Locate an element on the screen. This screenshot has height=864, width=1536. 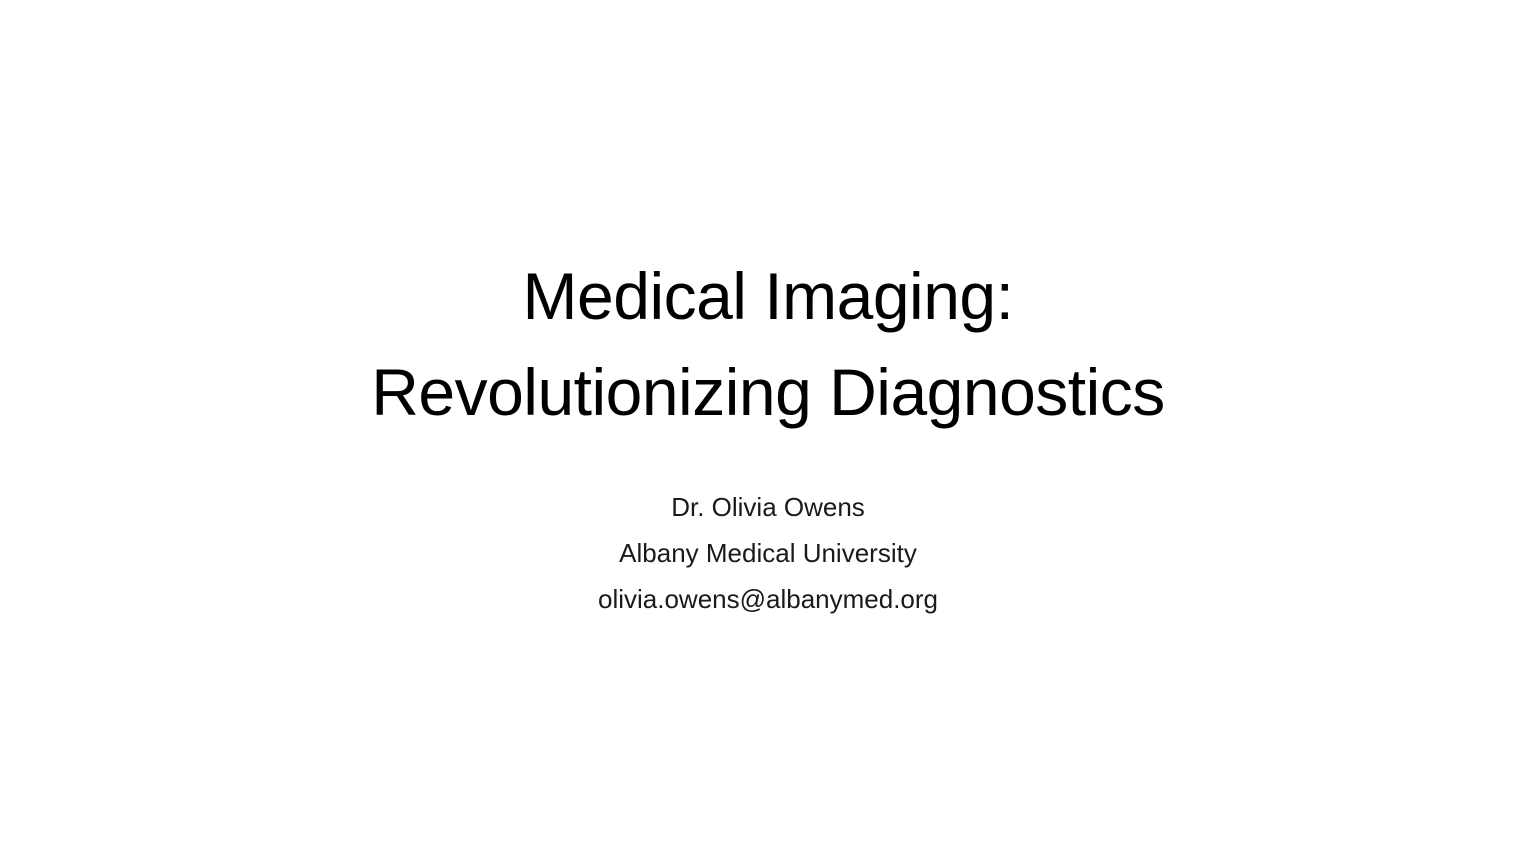
presenter-email: olivia.owens@albanymed.org is located at coordinates (768, 599).